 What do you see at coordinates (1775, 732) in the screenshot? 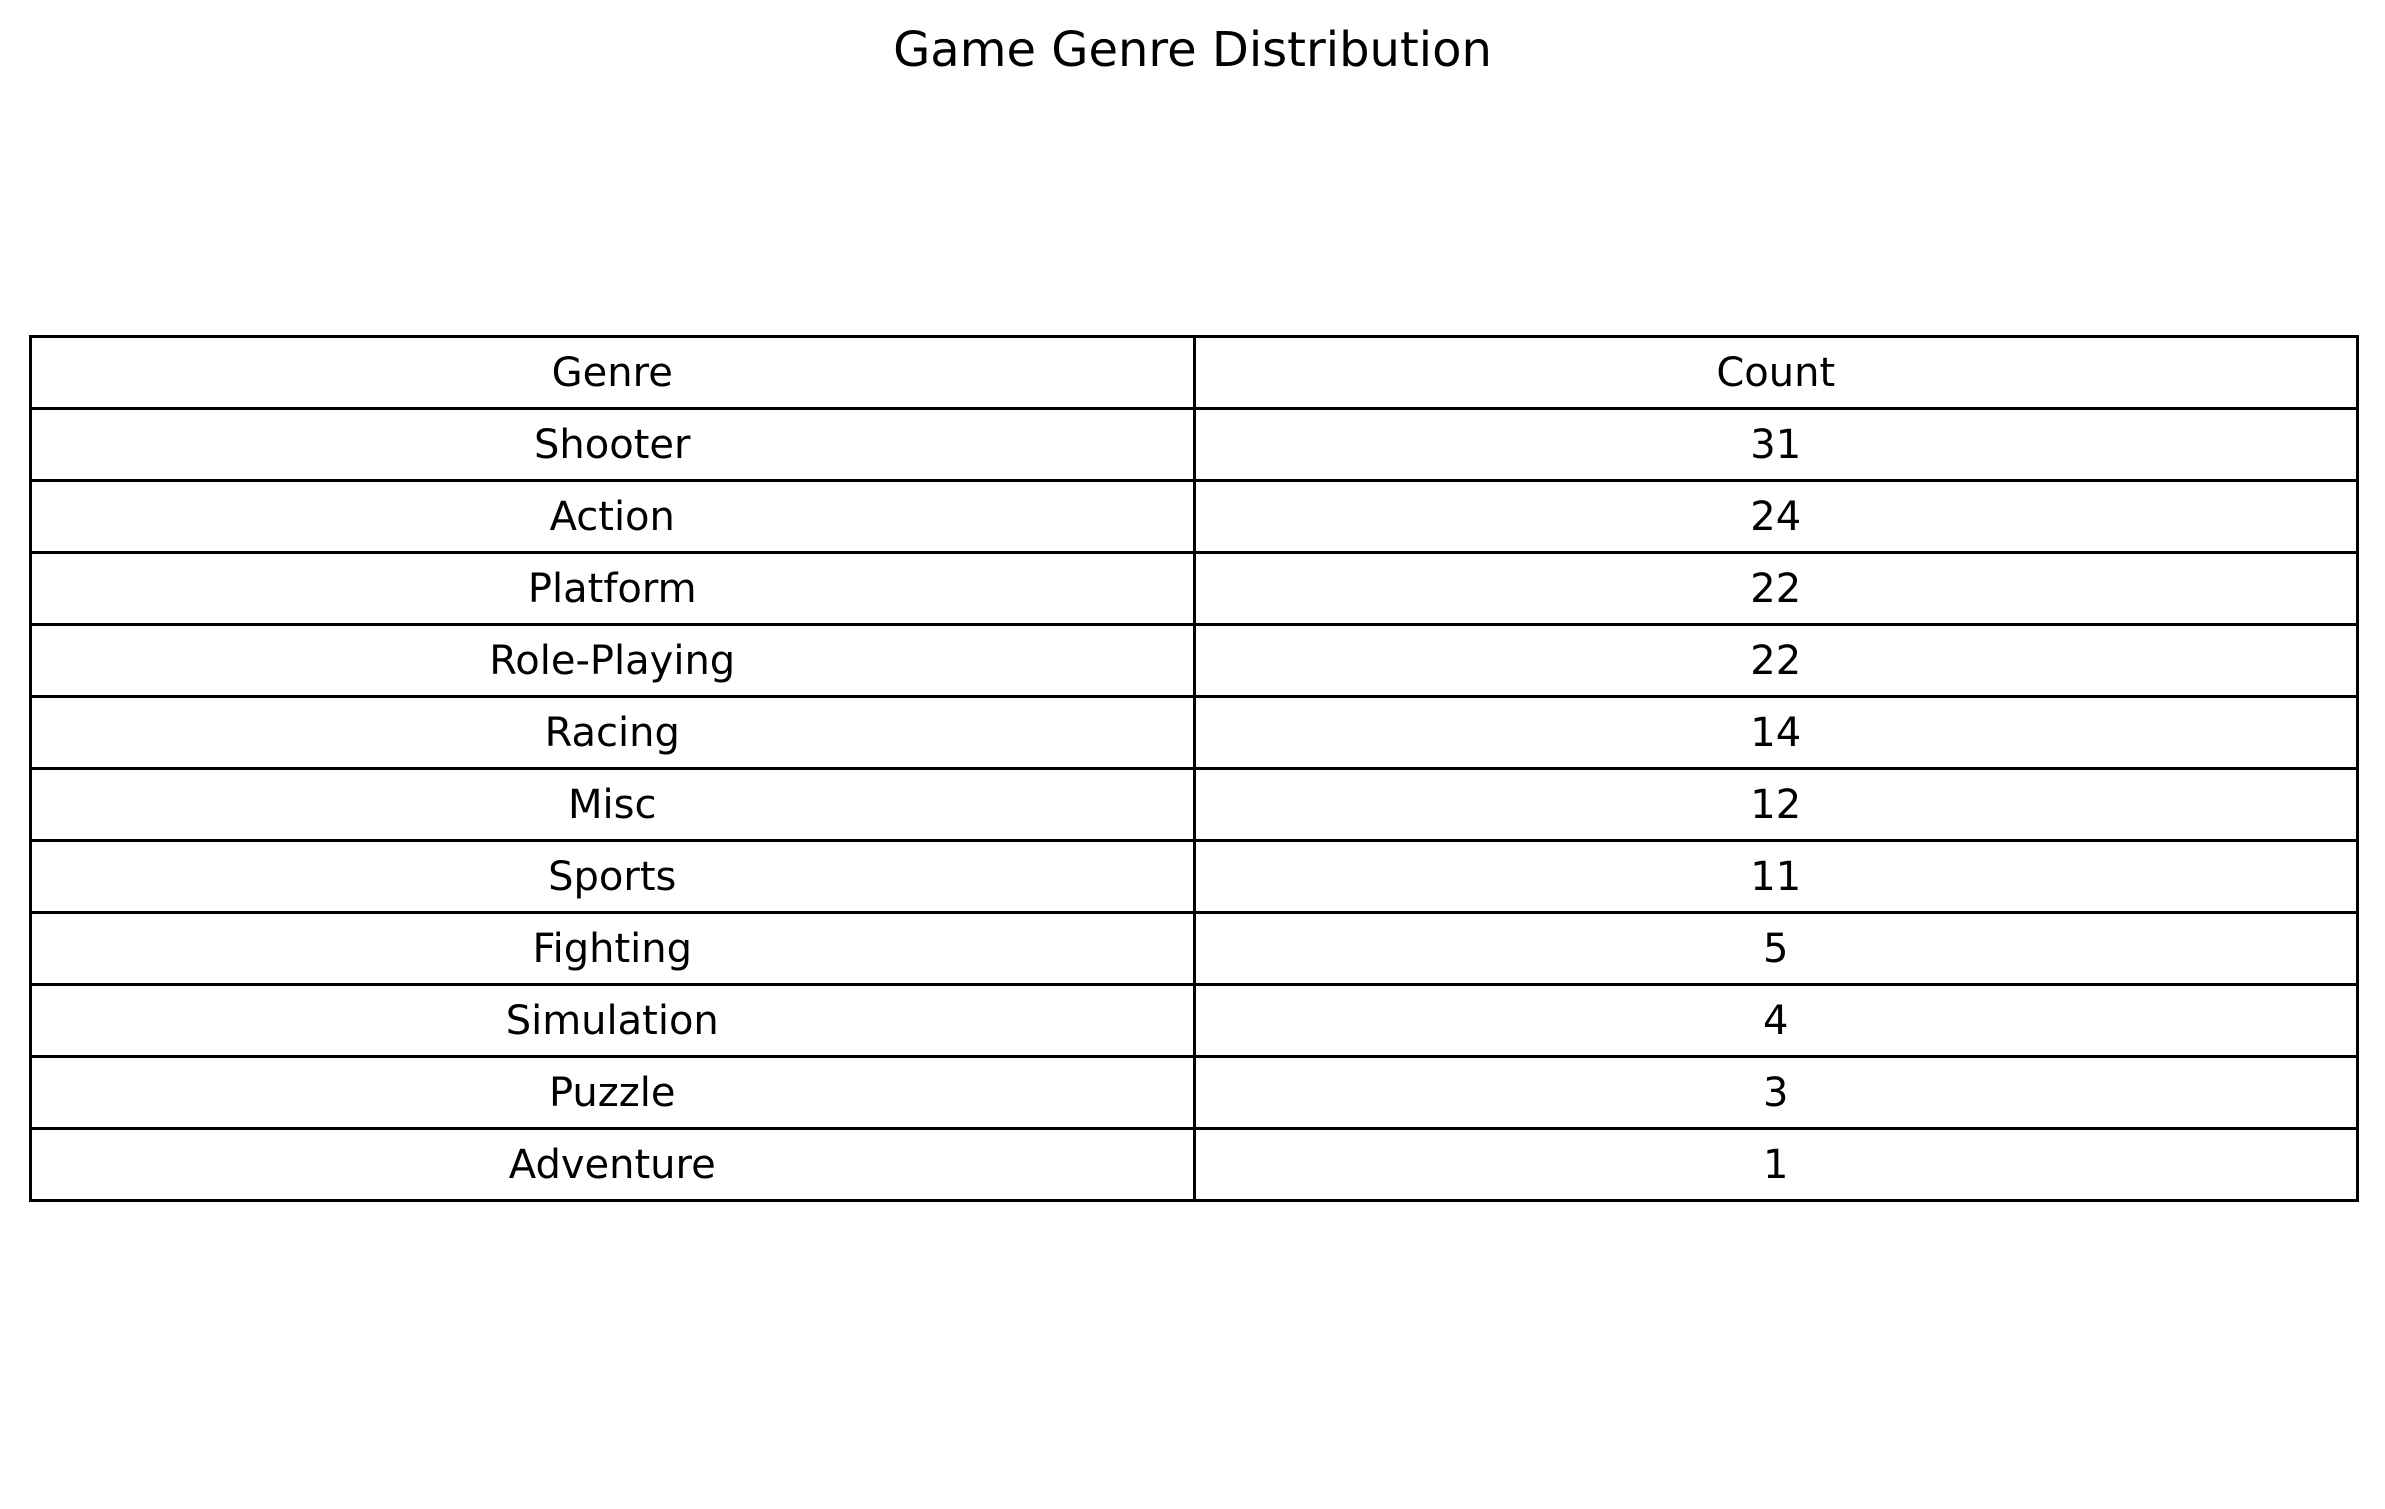
I see `count-cell: 14` at bounding box center [1775, 732].